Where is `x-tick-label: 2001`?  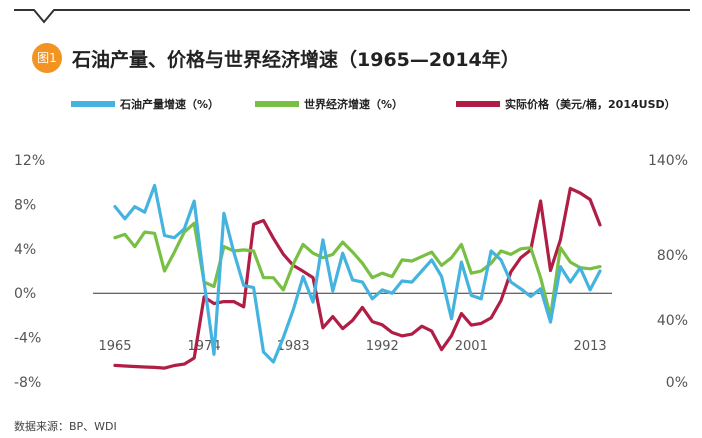
x-tick-label: 2001 is located at coordinates (471, 346).